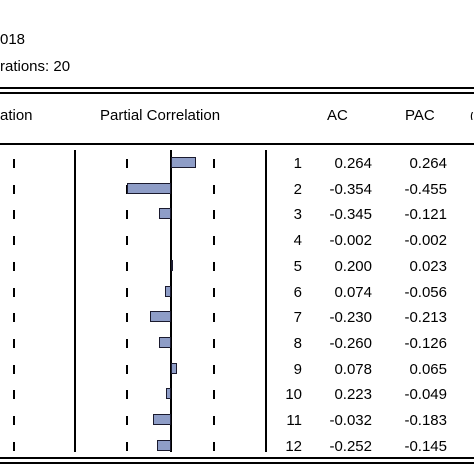  Describe the element at coordinates (353, 163) in the screenshot. I see `ac-value: 0.264` at that location.